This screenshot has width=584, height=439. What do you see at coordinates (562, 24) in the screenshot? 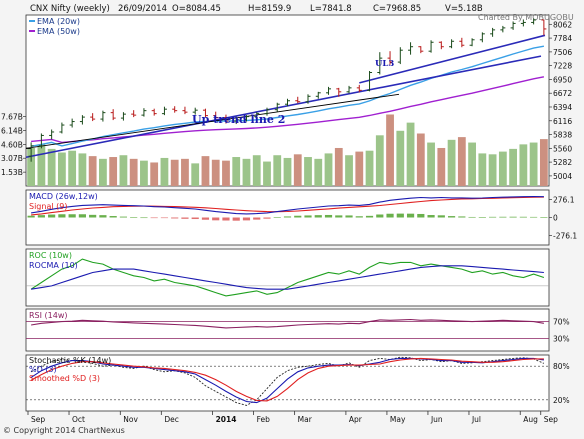
I see `price-axis-label: 8062` at bounding box center [562, 24].